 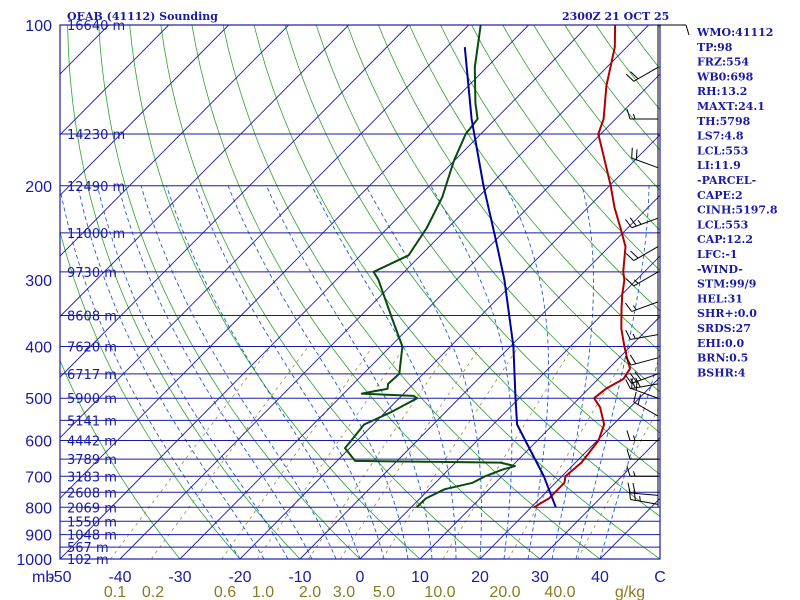 I want to click on index-line: RH:13.2, so click(x=722, y=91).